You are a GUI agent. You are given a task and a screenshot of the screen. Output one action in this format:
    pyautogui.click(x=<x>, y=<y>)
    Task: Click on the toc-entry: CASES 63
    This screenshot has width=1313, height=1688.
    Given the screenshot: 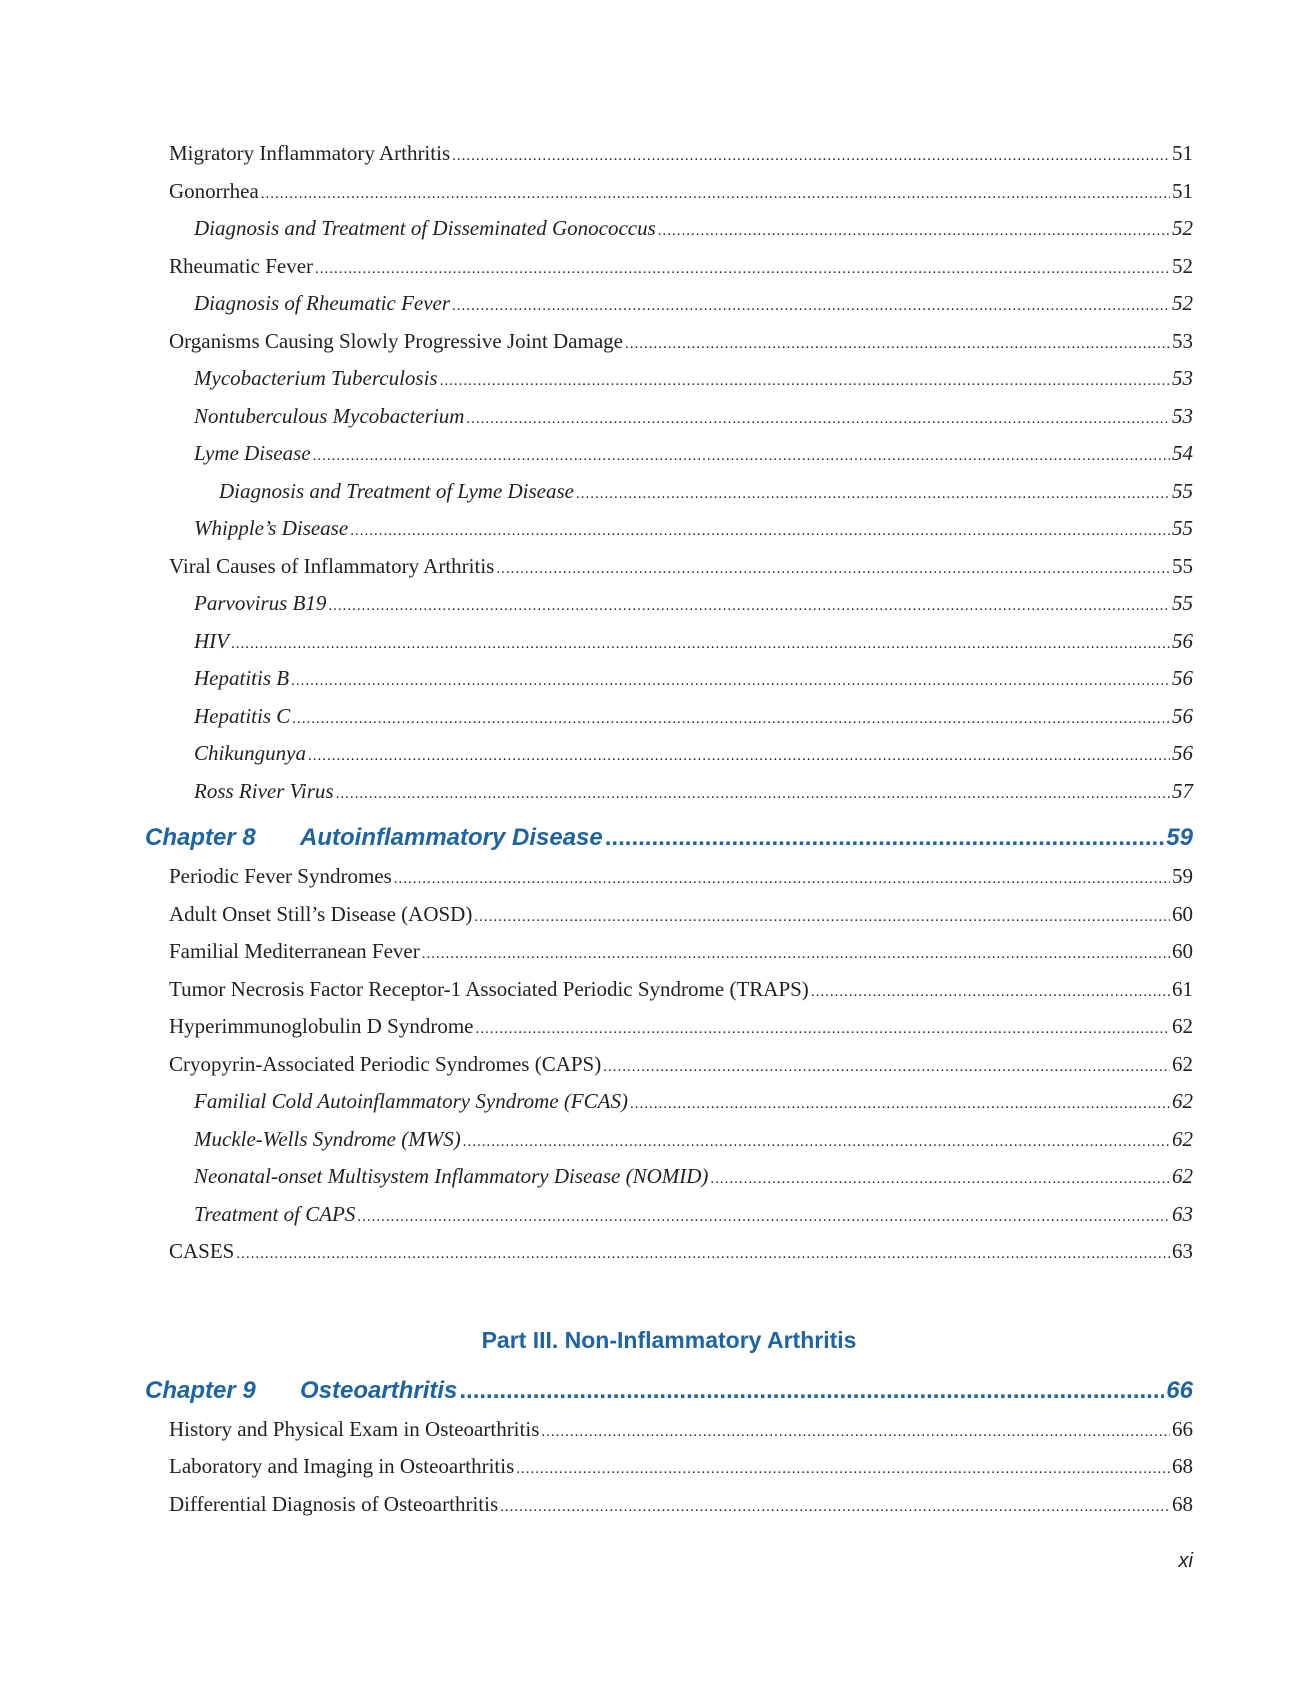 What is the action you would take?
    pyautogui.click(x=596, y=1252)
    